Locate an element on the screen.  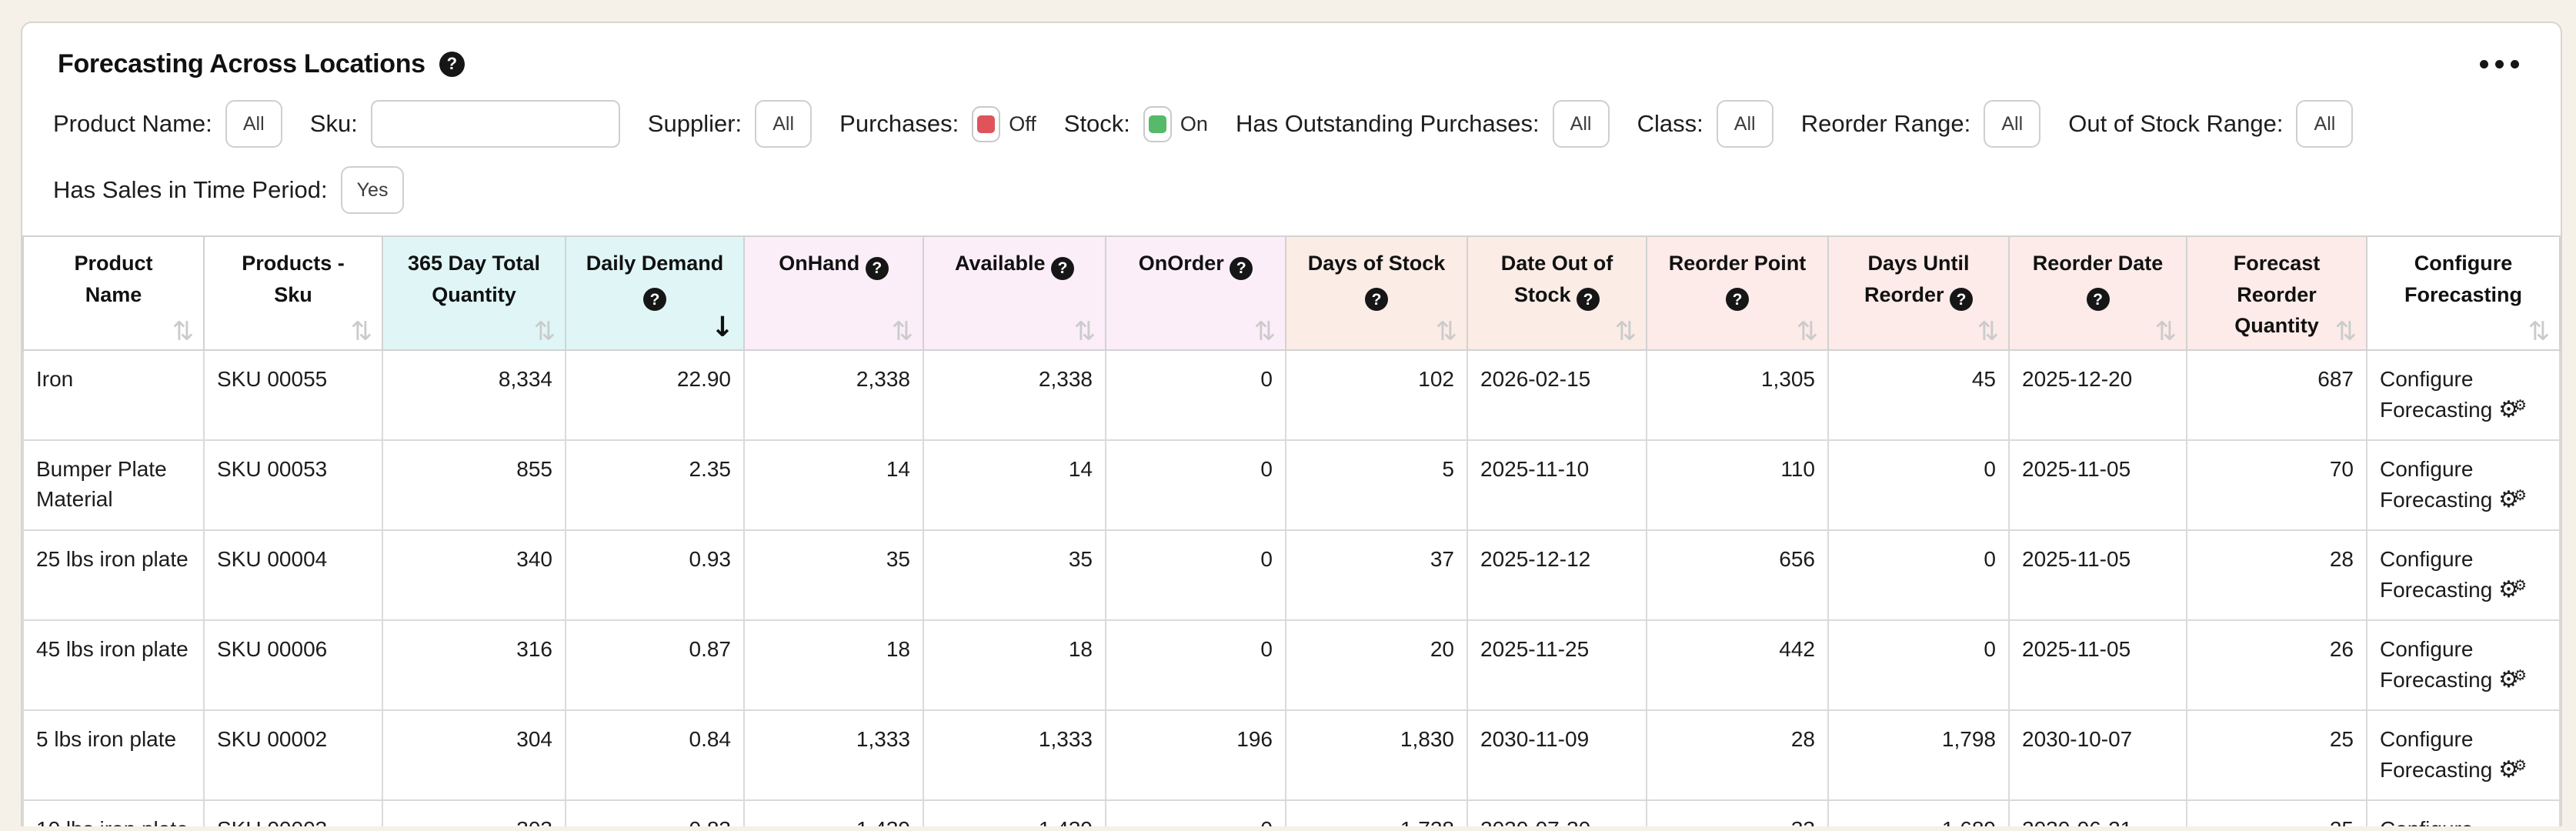
column-header-365-day-total-quantity: 365 Day Total Quantity ⇅ is located at coordinates (474, 293).